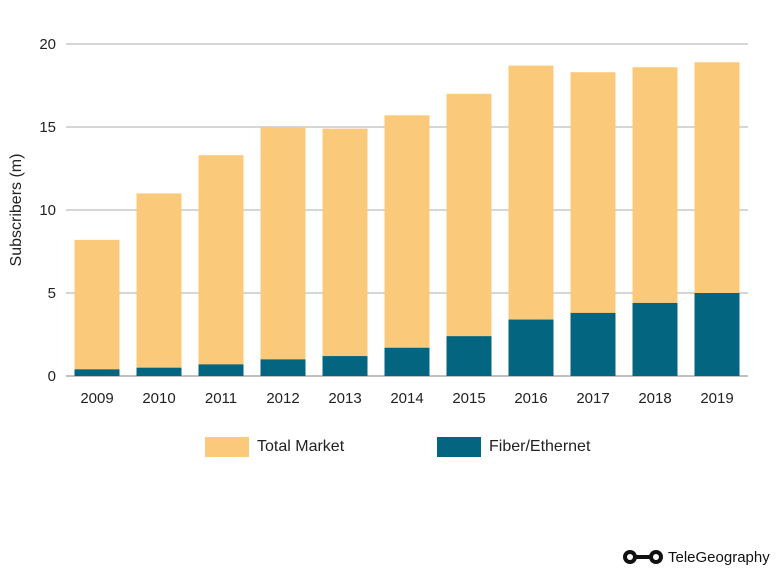 Image resolution: width=778 pixels, height=581 pixels. I want to click on x-tick-label: 2015, so click(468, 398).